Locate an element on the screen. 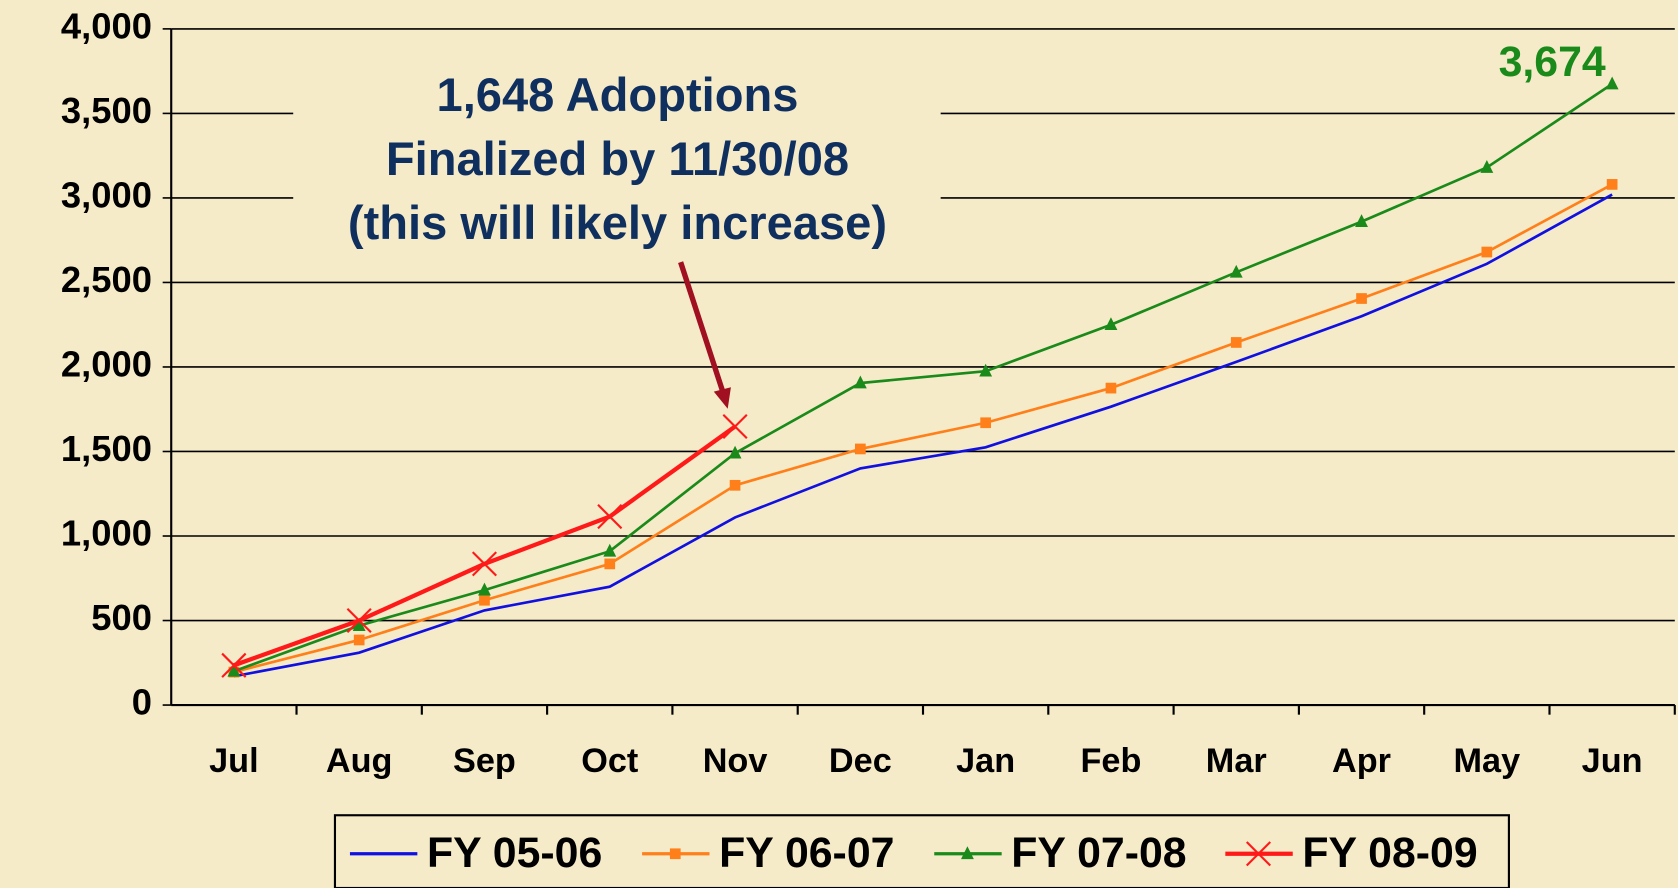 The image size is (1678, 888). annotation-box is located at coordinates (617, 166).